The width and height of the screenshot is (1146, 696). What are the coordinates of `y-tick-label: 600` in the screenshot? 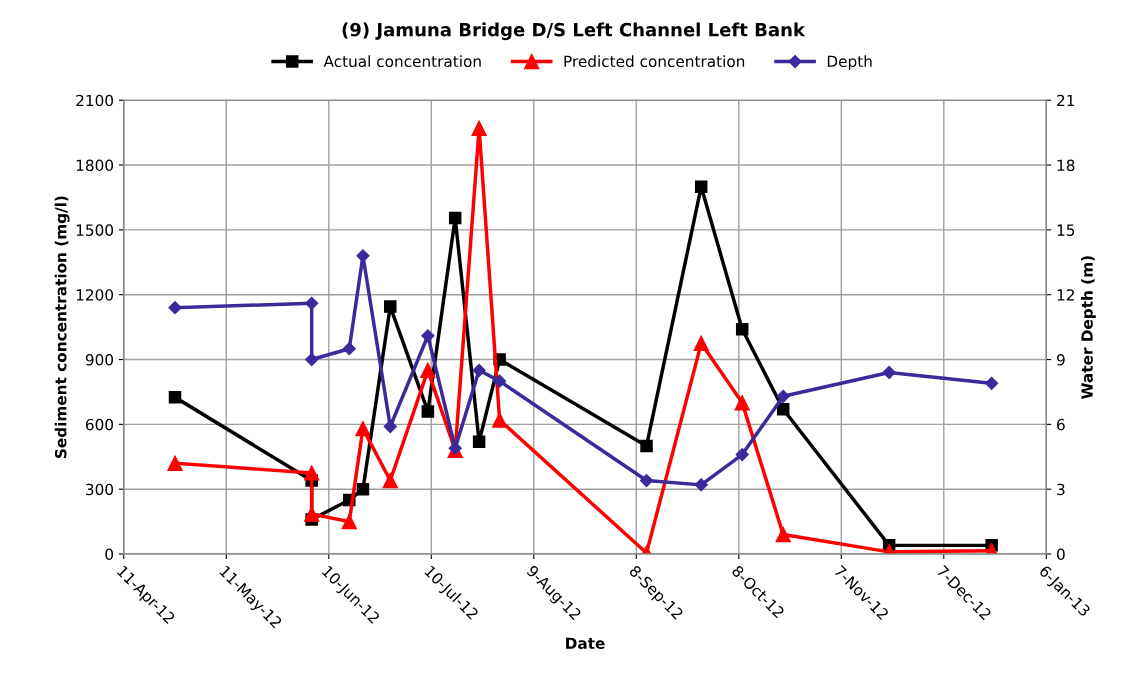 It's located at (99, 424).